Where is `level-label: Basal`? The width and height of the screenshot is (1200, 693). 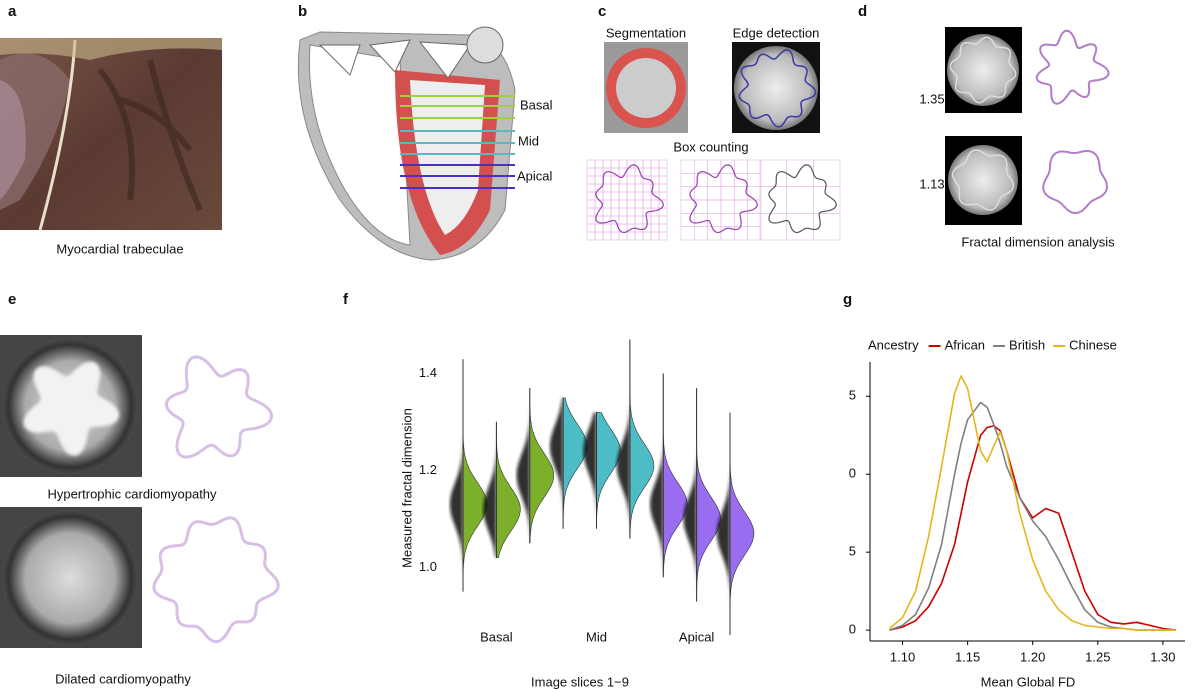 level-label: Basal is located at coordinates (536, 104).